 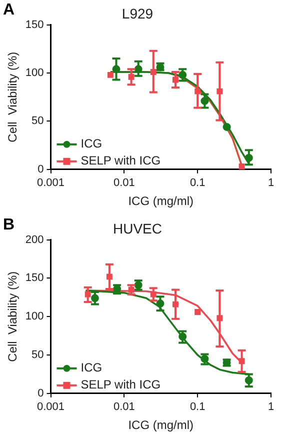 What do you see at coordinates (9, 225) in the screenshot?
I see `text: B` at bounding box center [9, 225].